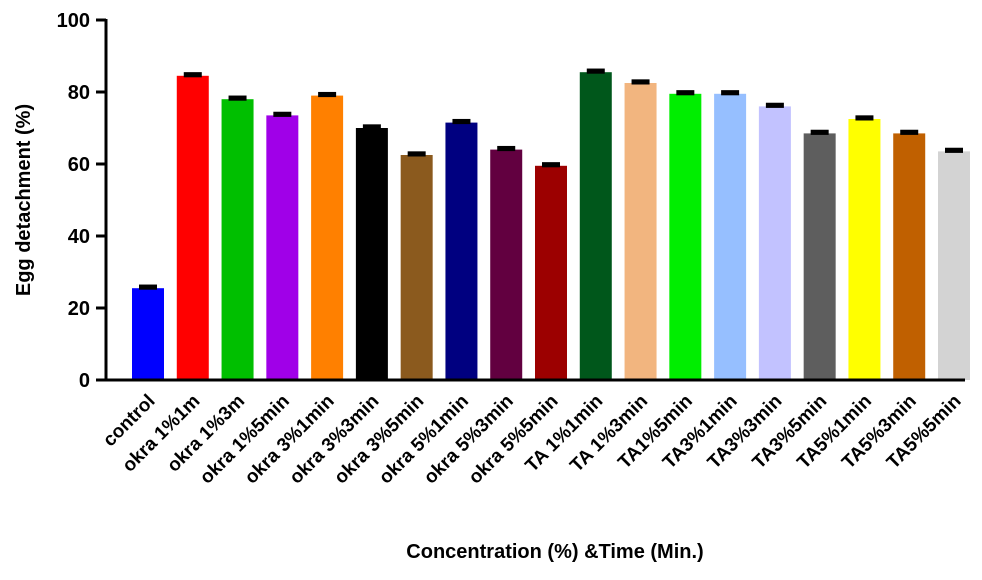 Image resolution: width=982 pixels, height=580 pixels. What do you see at coordinates (84, 381) in the screenshot?
I see `y-tick-label: 0` at bounding box center [84, 381].